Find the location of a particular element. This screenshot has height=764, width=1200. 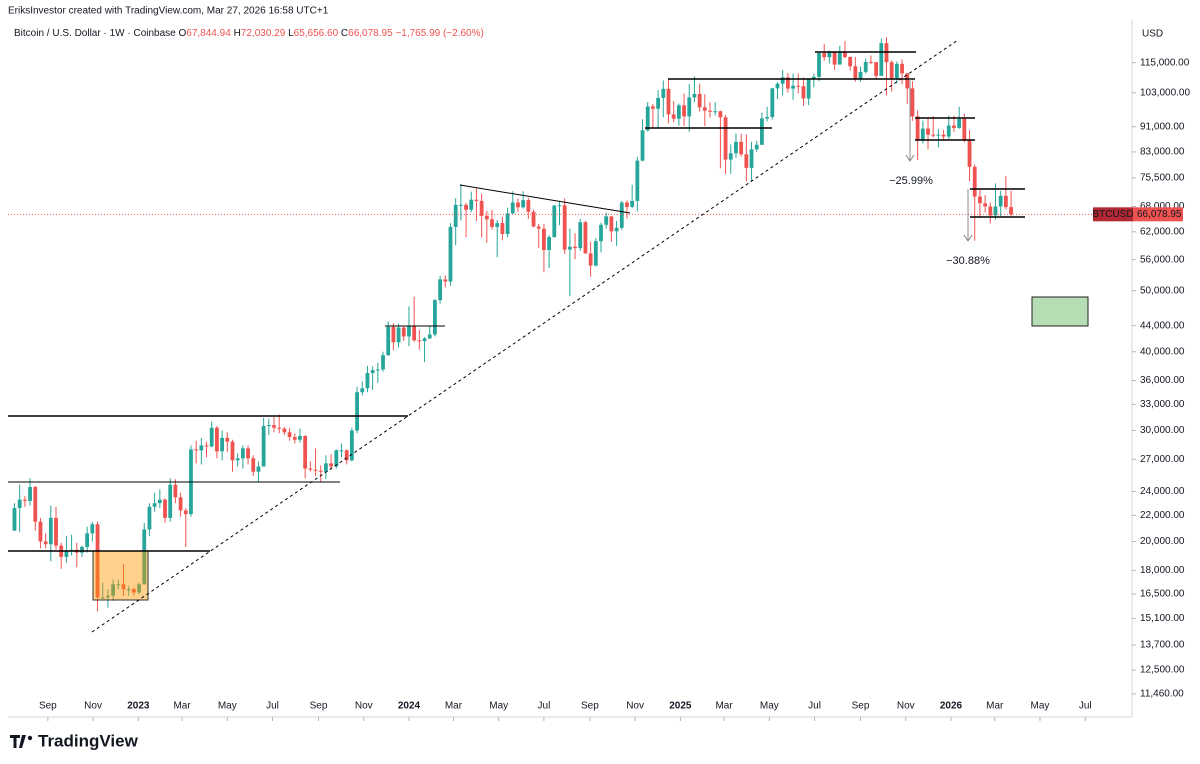

y-tick-label: 103,000.00 is located at coordinates (1165, 92).